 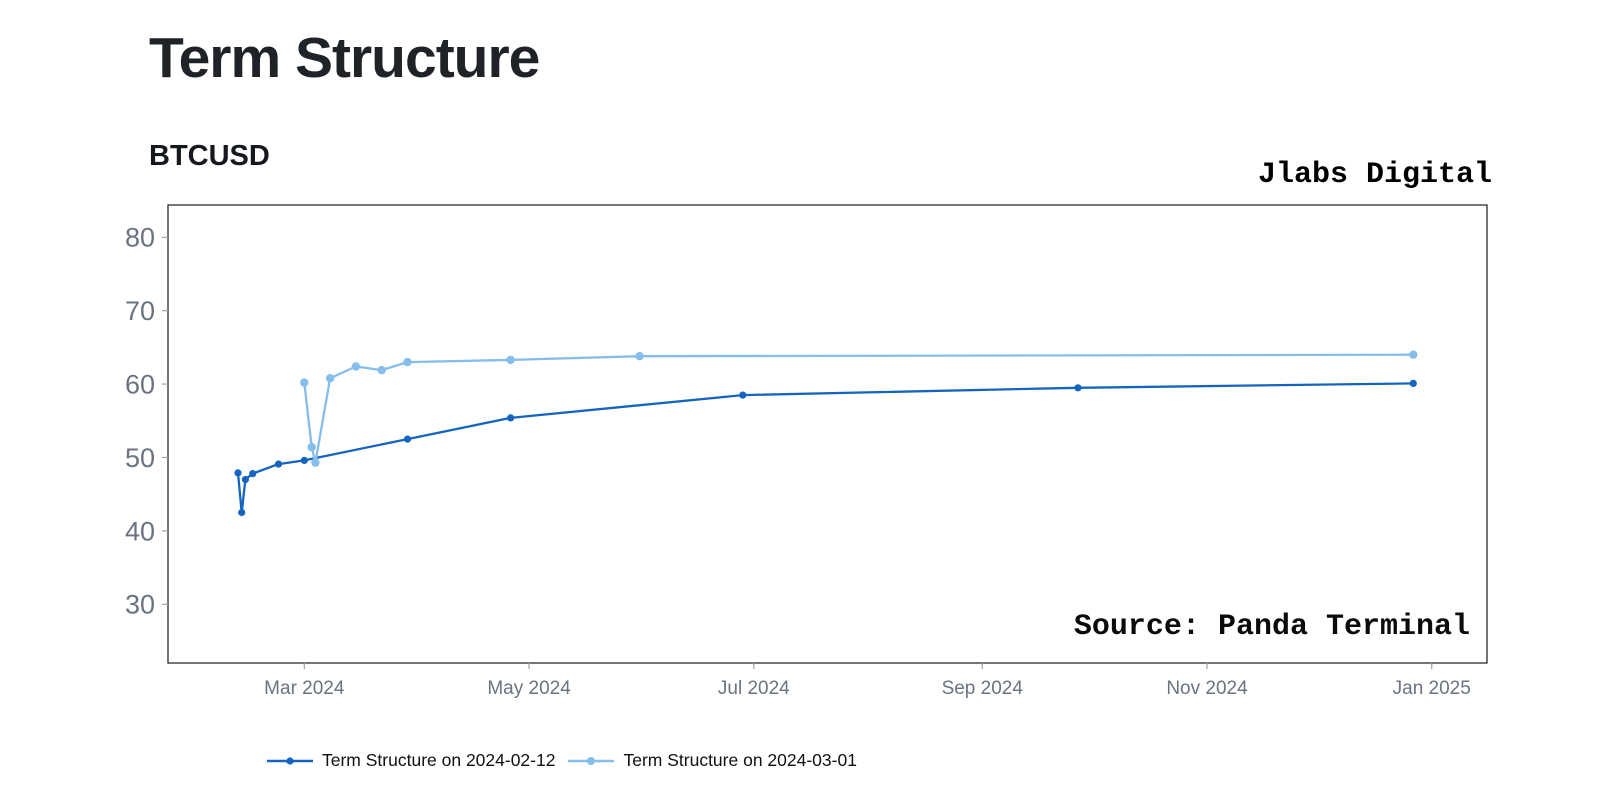 What do you see at coordinates (140, 385) in the screenshot?
I see `y-tick-label: 60` at bounding box center [140, 385].